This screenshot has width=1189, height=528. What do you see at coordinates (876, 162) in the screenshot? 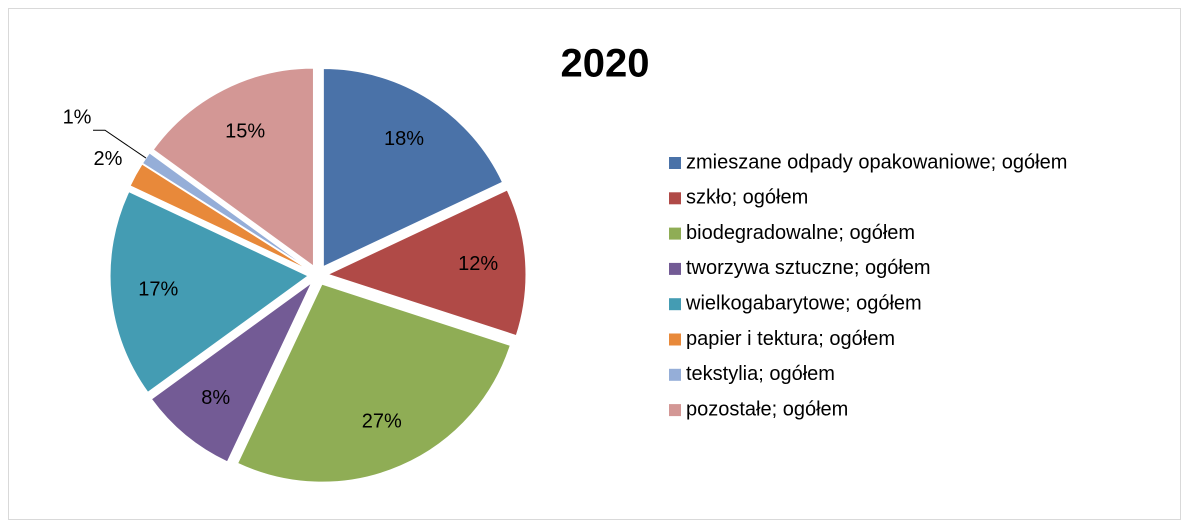
I see `legend-label: zmieszane odpady opakowaniowe; ogółem` at bounding box center [876, 162].